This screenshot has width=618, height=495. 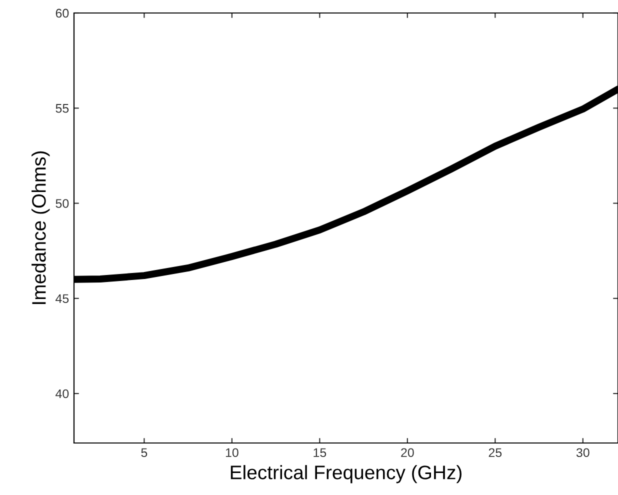 What do you see at coordinates (144, 453) in the screenshot?
I see `x-tick-label: 5` at bounding box center [144, 453].